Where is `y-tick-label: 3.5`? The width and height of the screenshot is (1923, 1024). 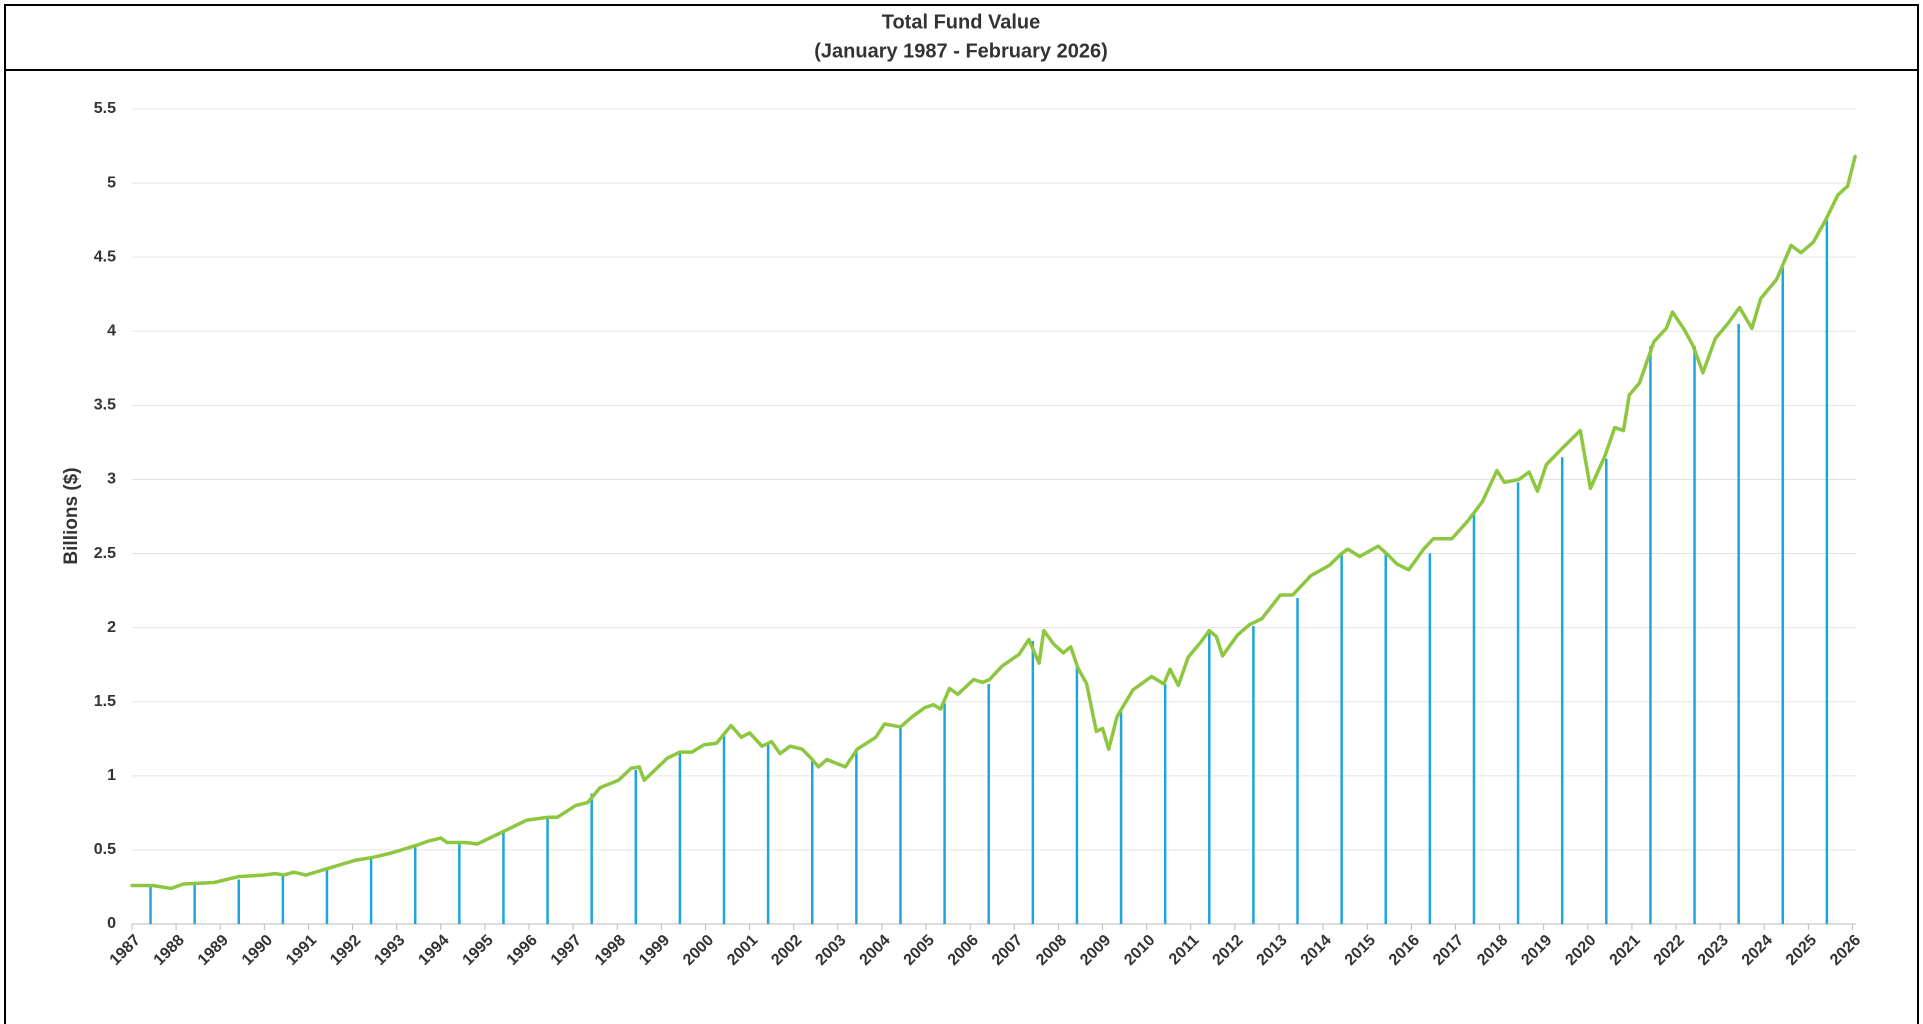 y-tick-label: 3.5 is located at coordinates (105, 405).